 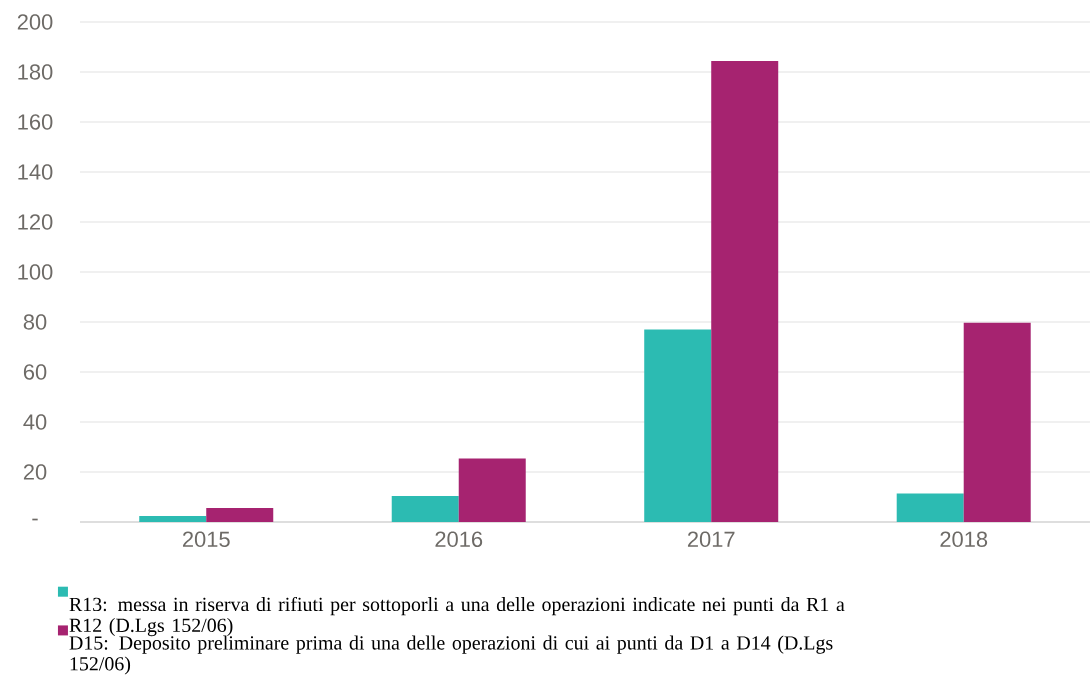 I want to click on x-tick-label: 2015, so click(x=206, y=539).